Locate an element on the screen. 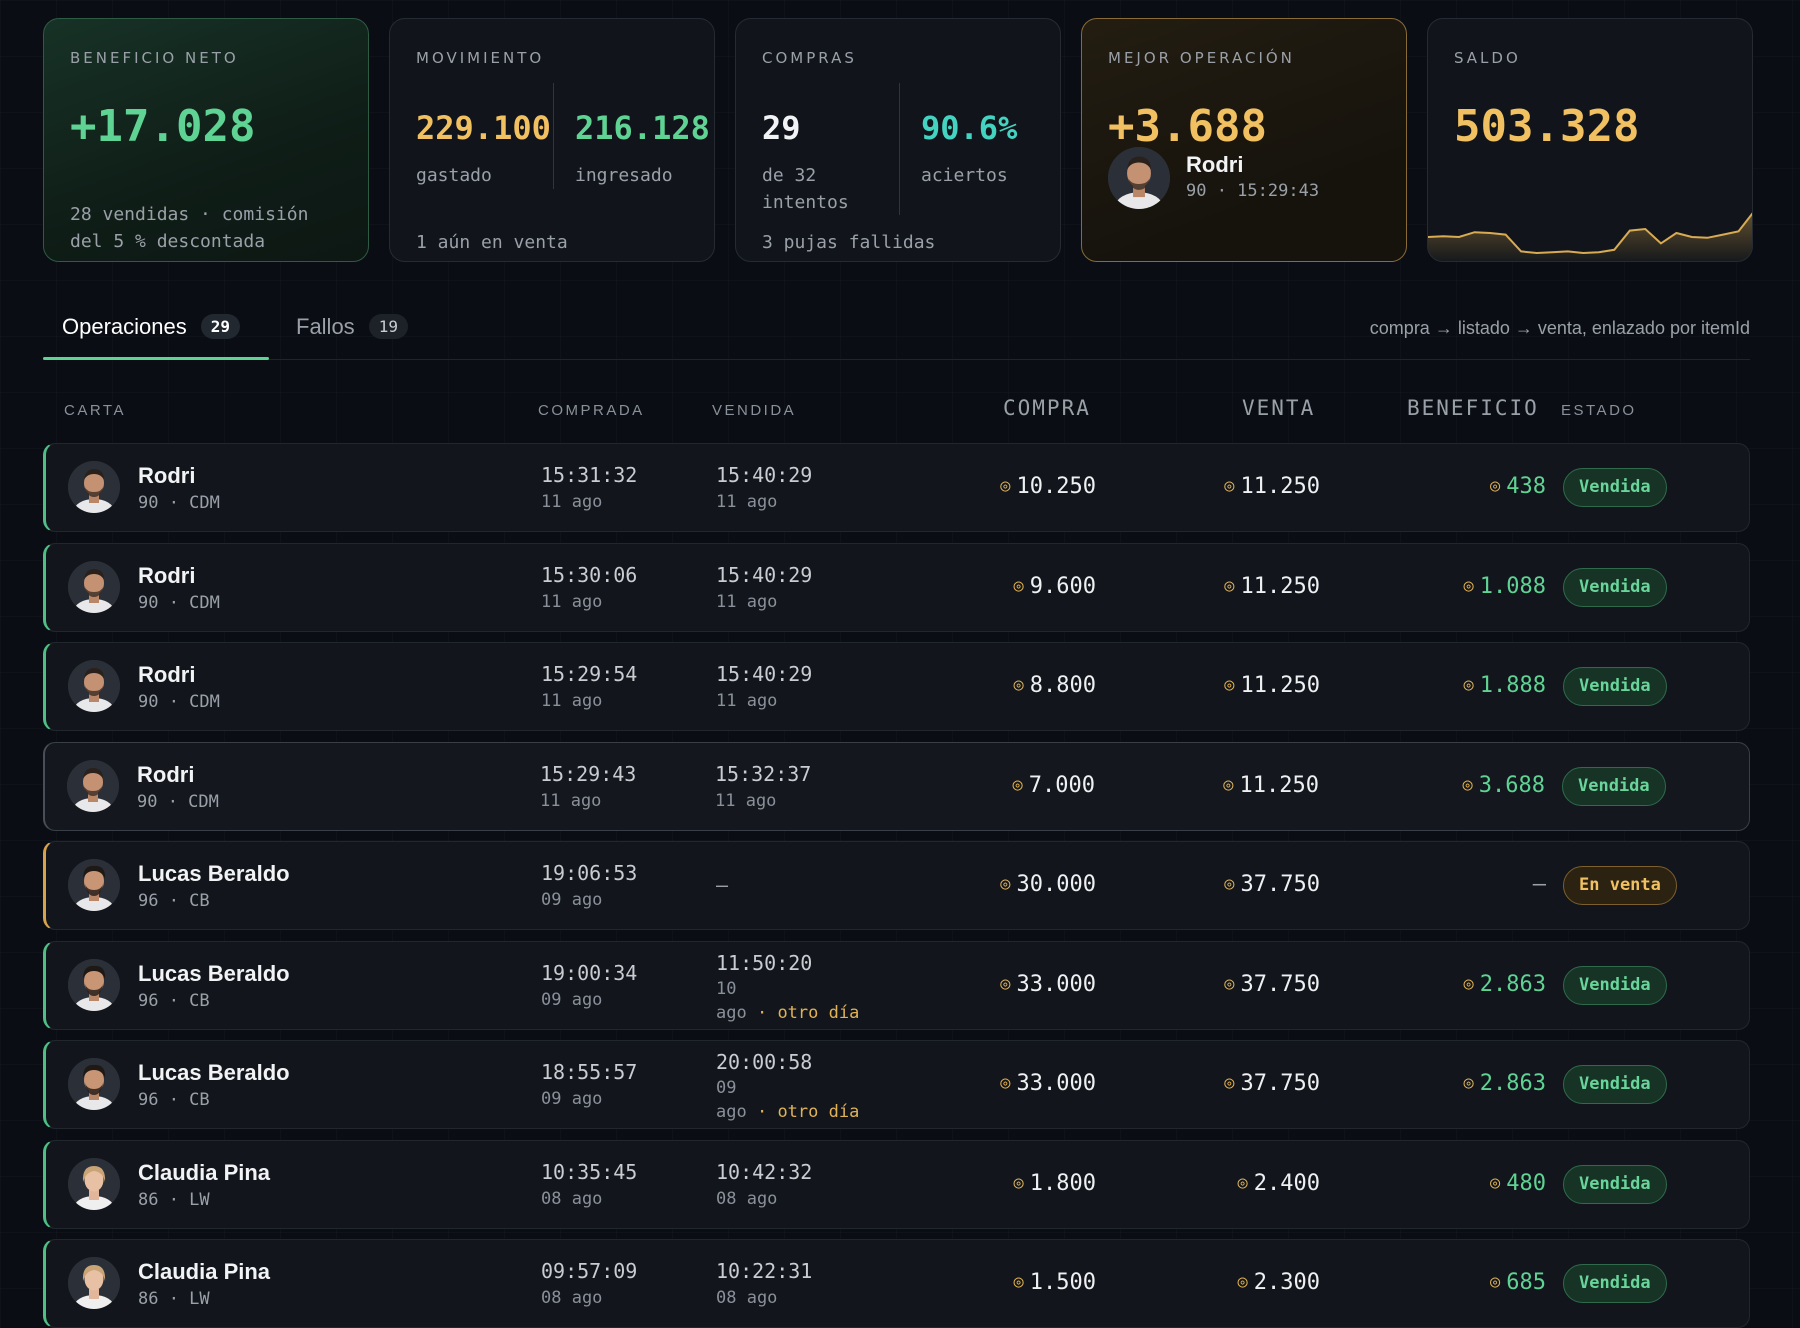 The height and width of the screenshot is (1328, 1800). sold-time: 10:22:31 is located at coordinates (764, 1271).